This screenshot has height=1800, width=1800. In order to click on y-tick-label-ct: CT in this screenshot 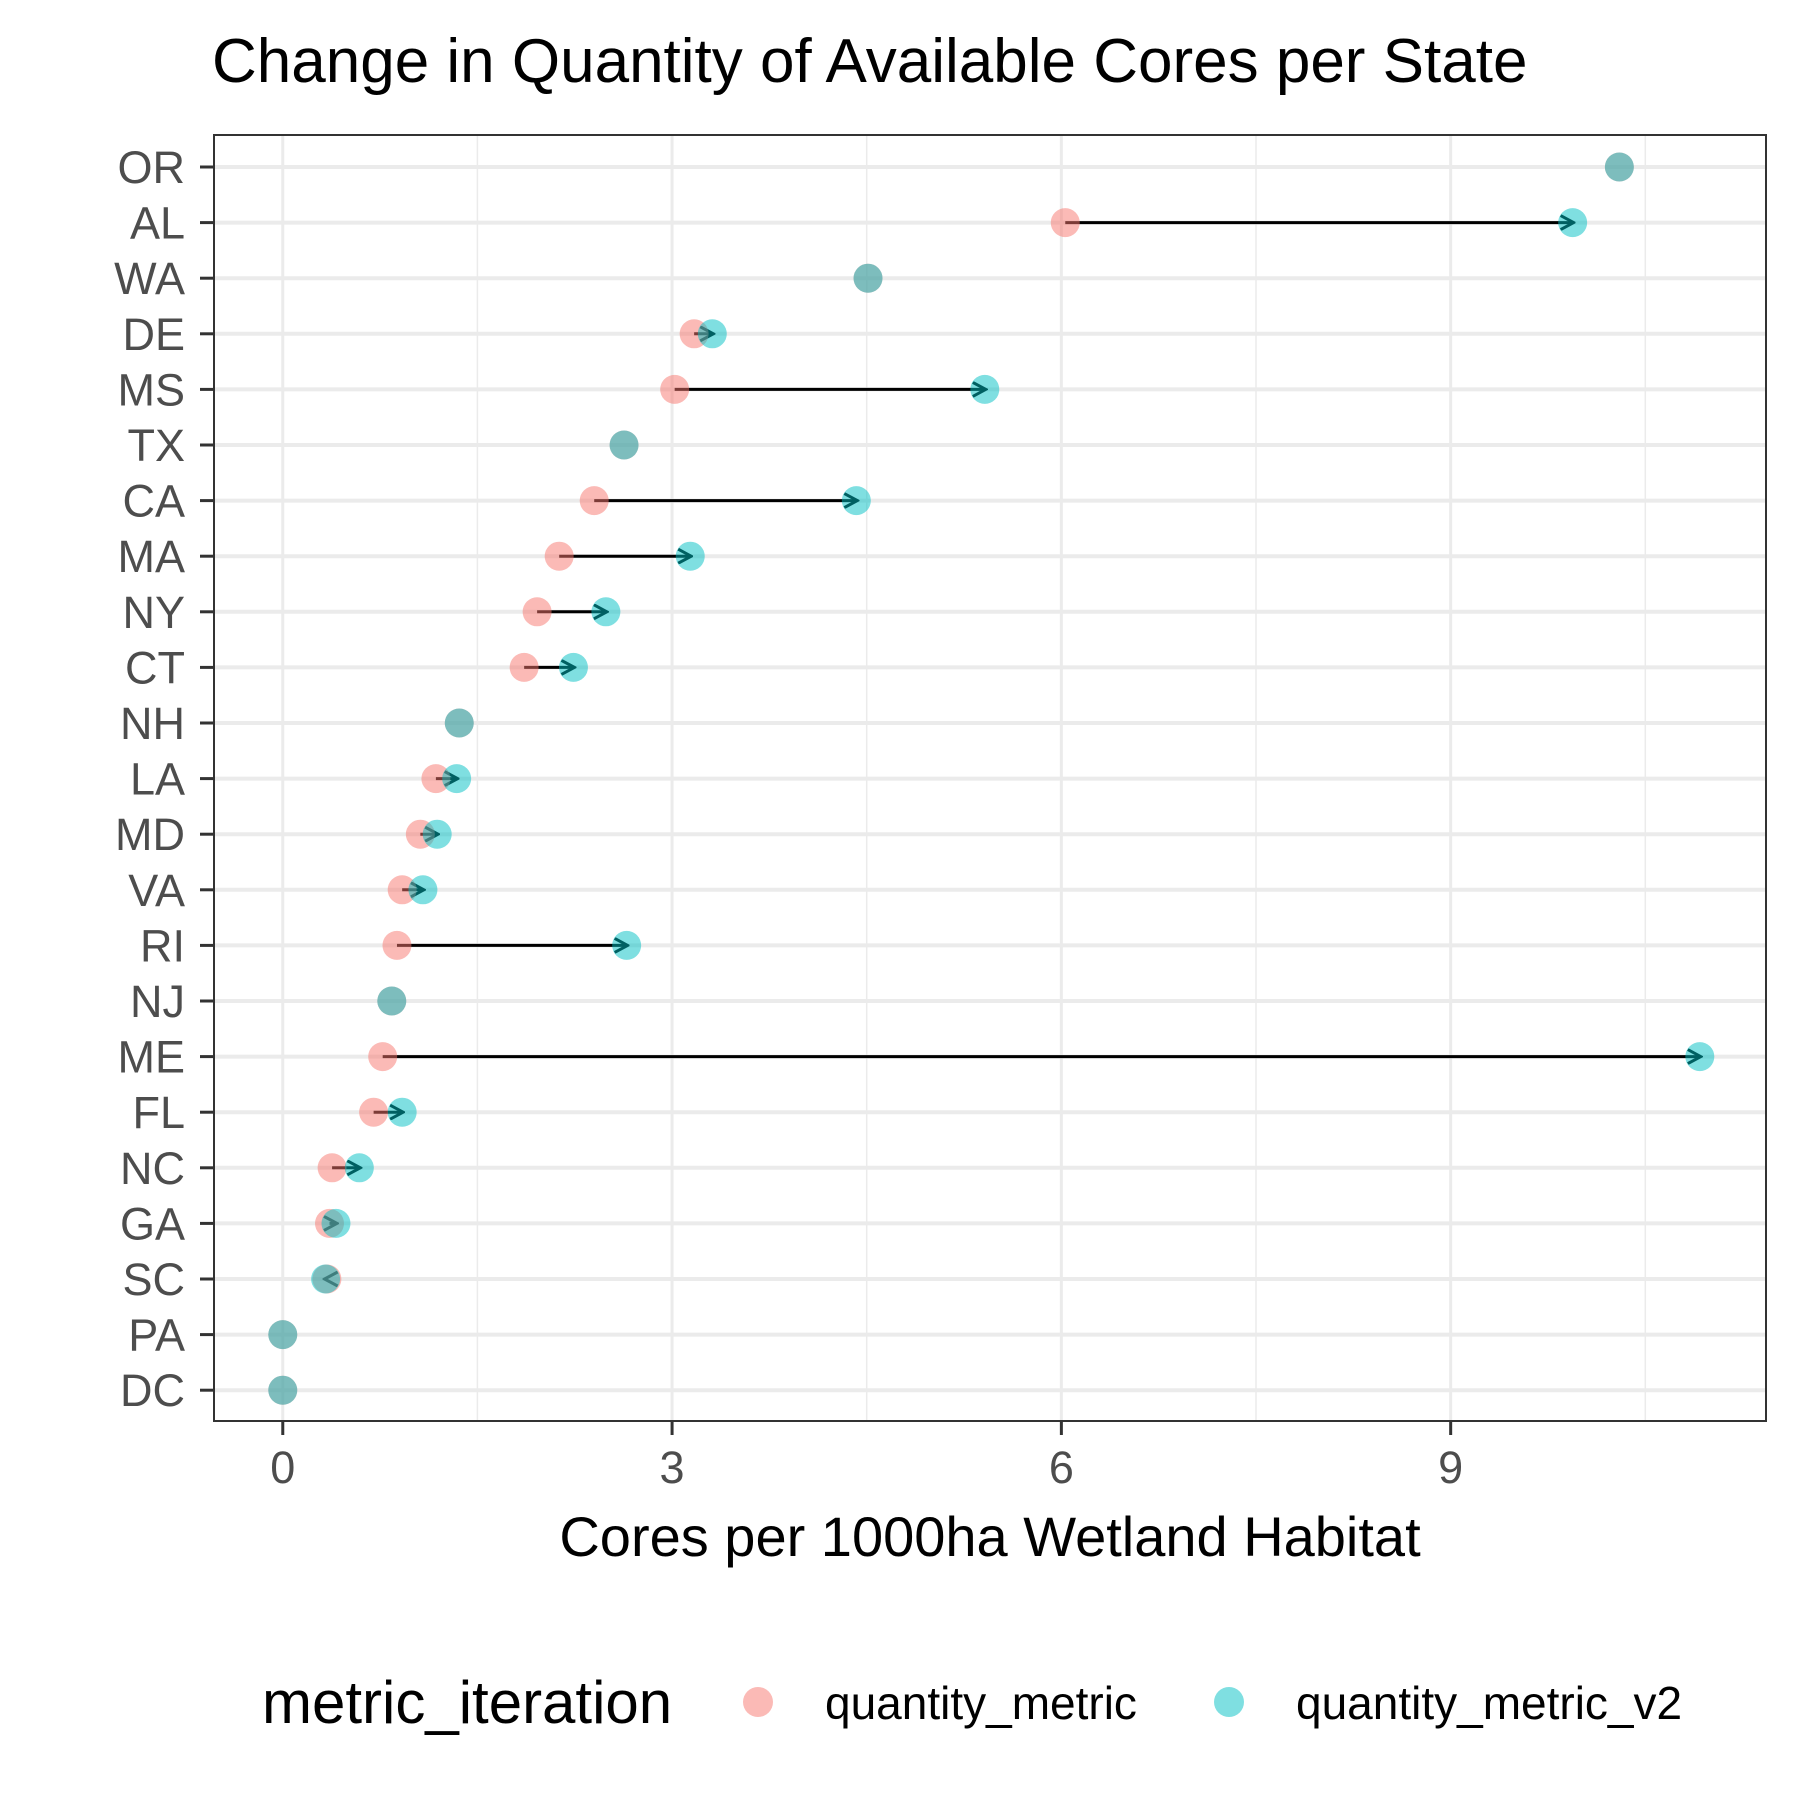, I will do `click(155, 667)`.